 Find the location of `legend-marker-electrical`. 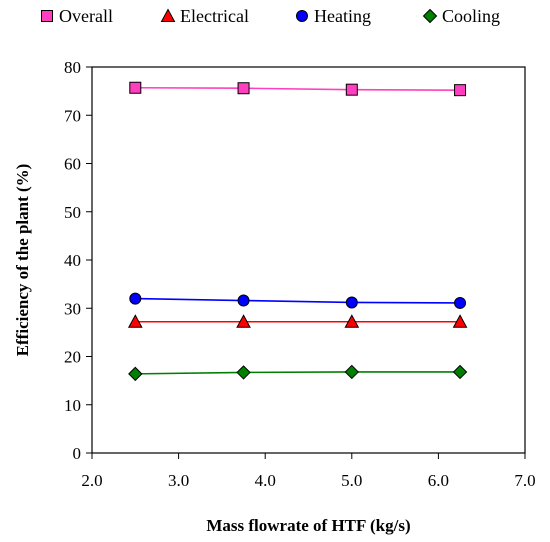

legend-marker-electrical is located at coordinates (168, 15).